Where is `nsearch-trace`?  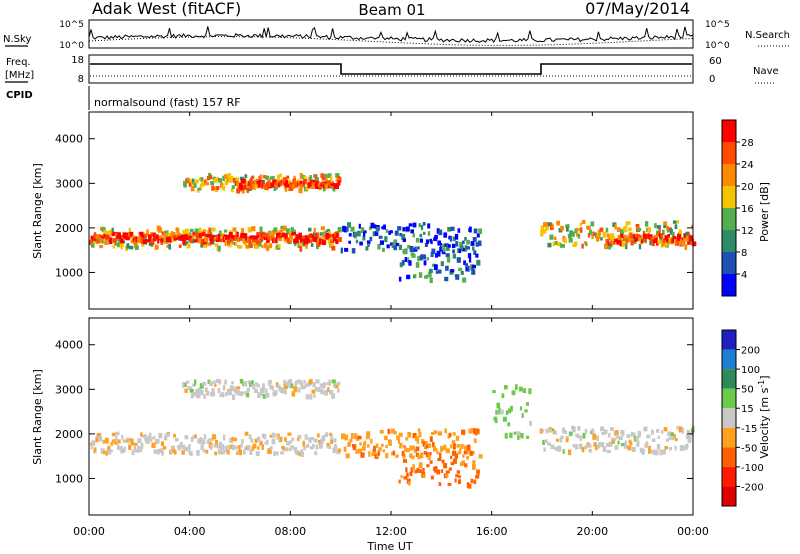 nsearch-trace is located at coordinates (391, 41).